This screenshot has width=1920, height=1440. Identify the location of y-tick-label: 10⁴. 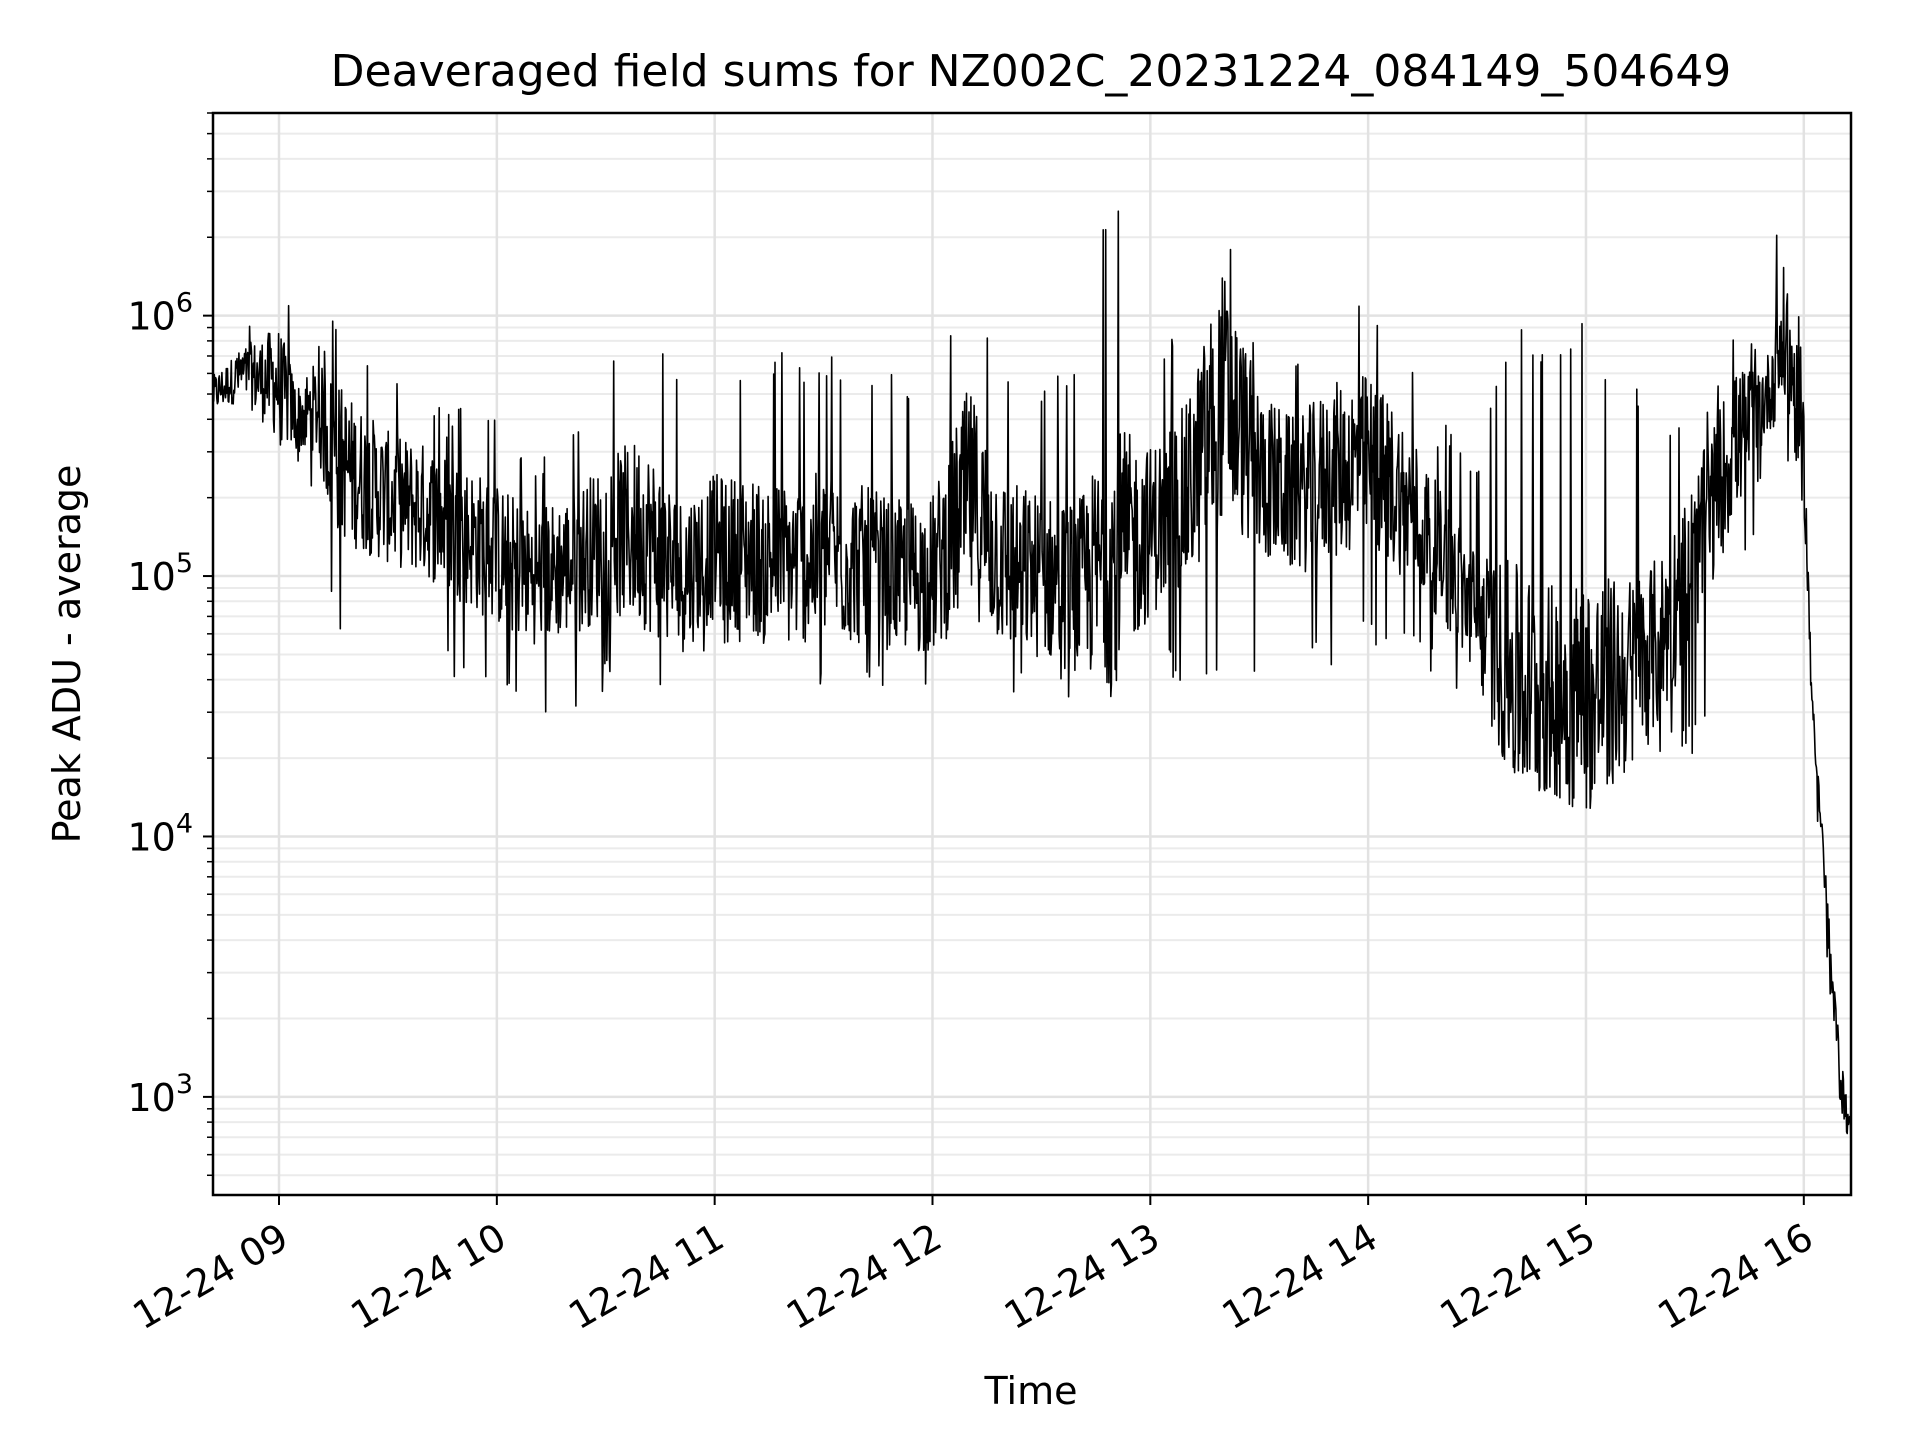
(160, 833).